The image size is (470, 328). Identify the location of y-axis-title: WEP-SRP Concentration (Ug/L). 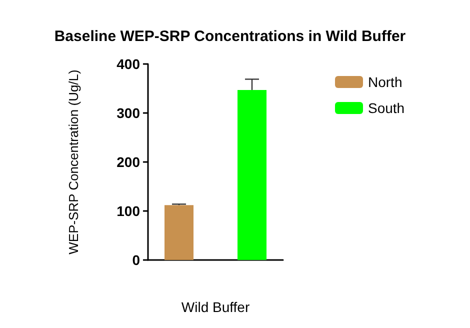
(73, 162).